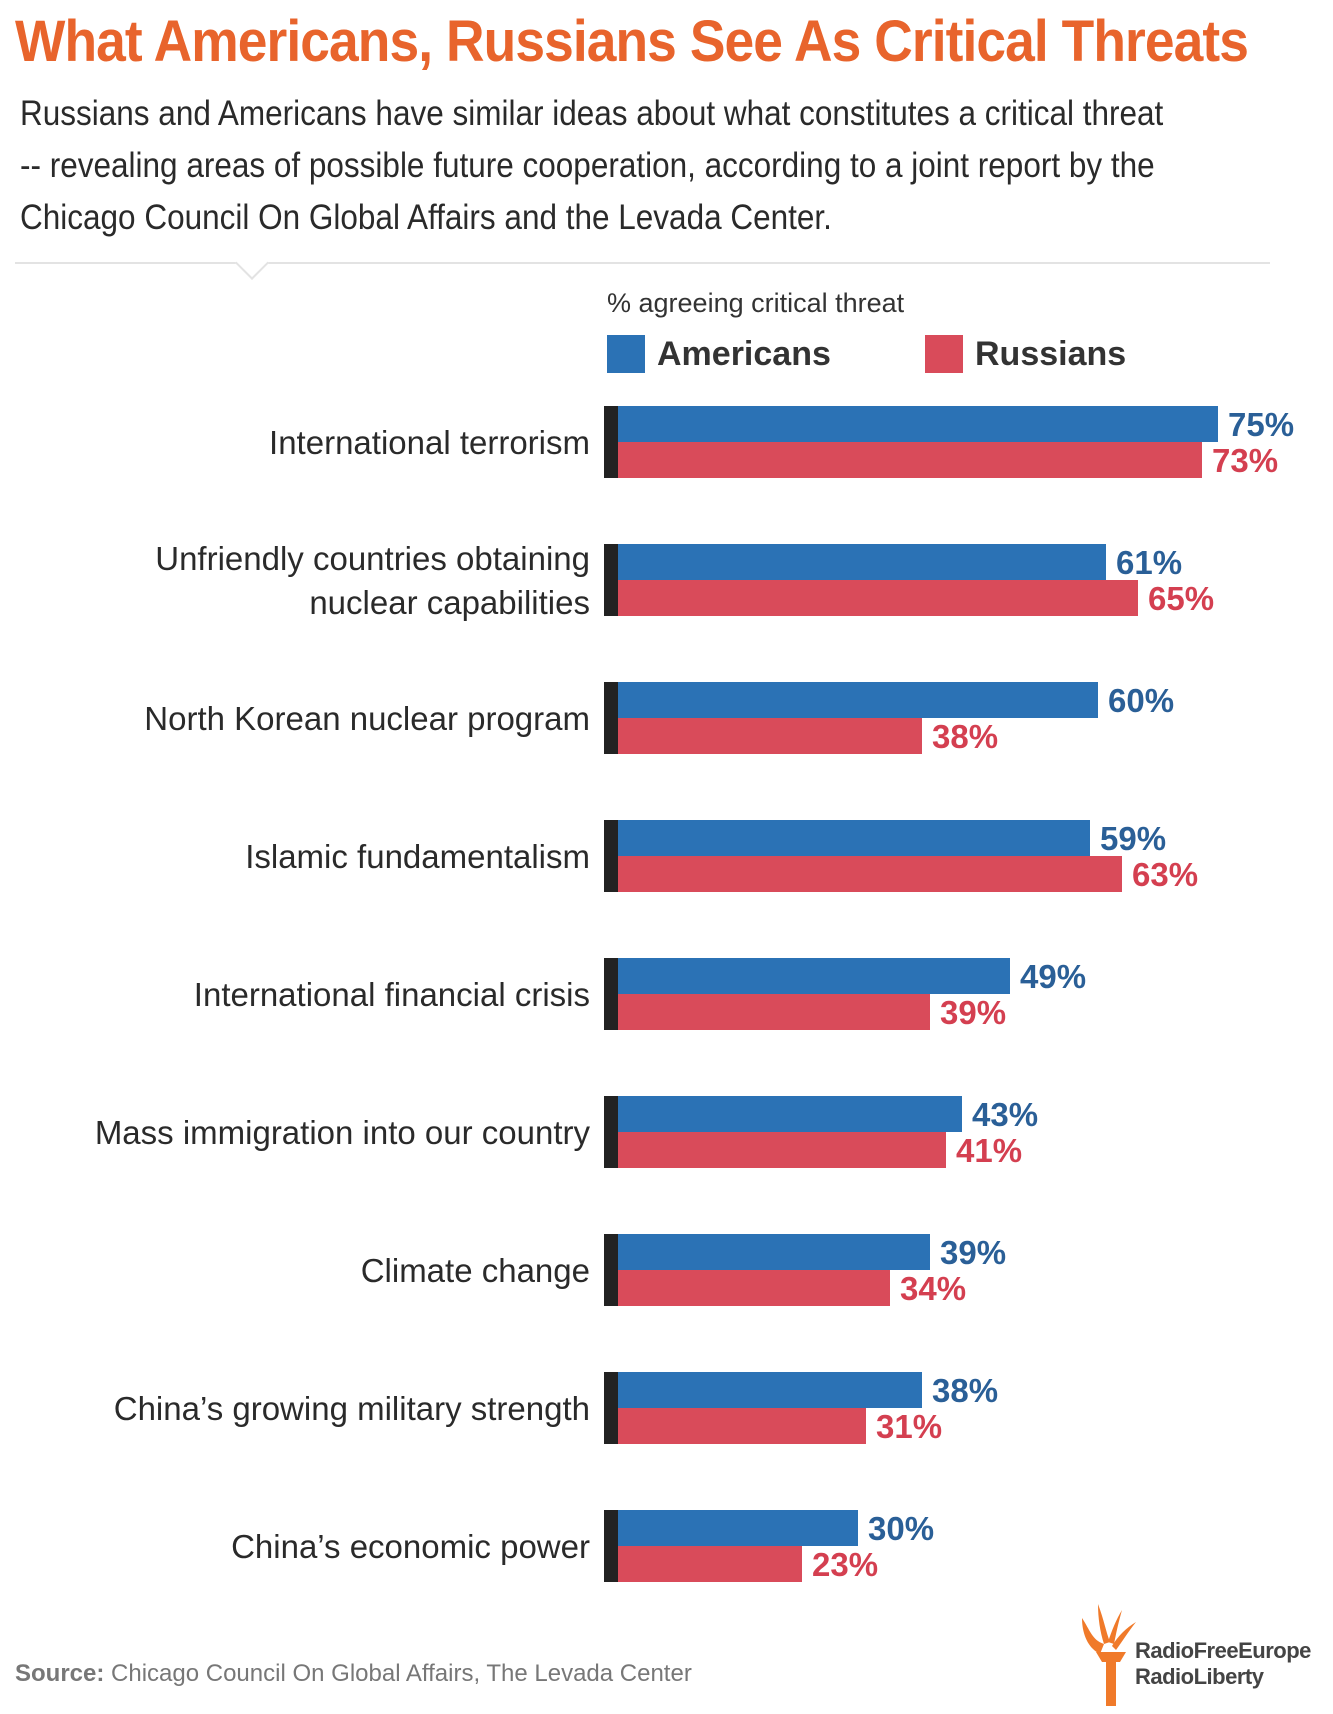  Describe the element at coordinates (60, 1673) in the screenshot. I see `source-label: Source:` at that location.